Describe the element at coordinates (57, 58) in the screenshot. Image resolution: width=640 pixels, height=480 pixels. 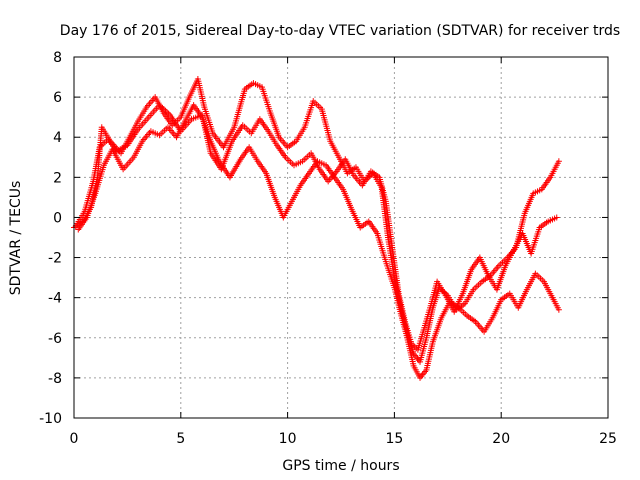
I see `y-tick-label: 8` at that location.